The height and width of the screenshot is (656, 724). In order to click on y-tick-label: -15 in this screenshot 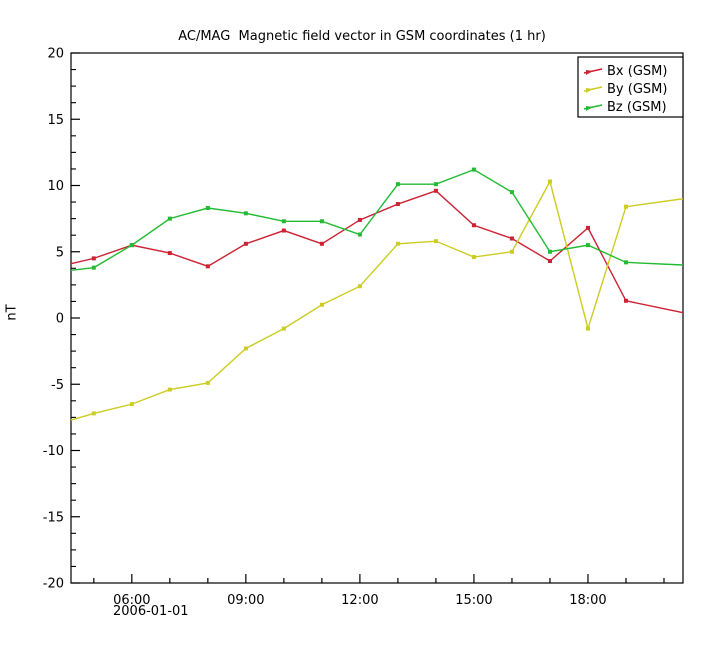, I will do `click(53, 517)`.